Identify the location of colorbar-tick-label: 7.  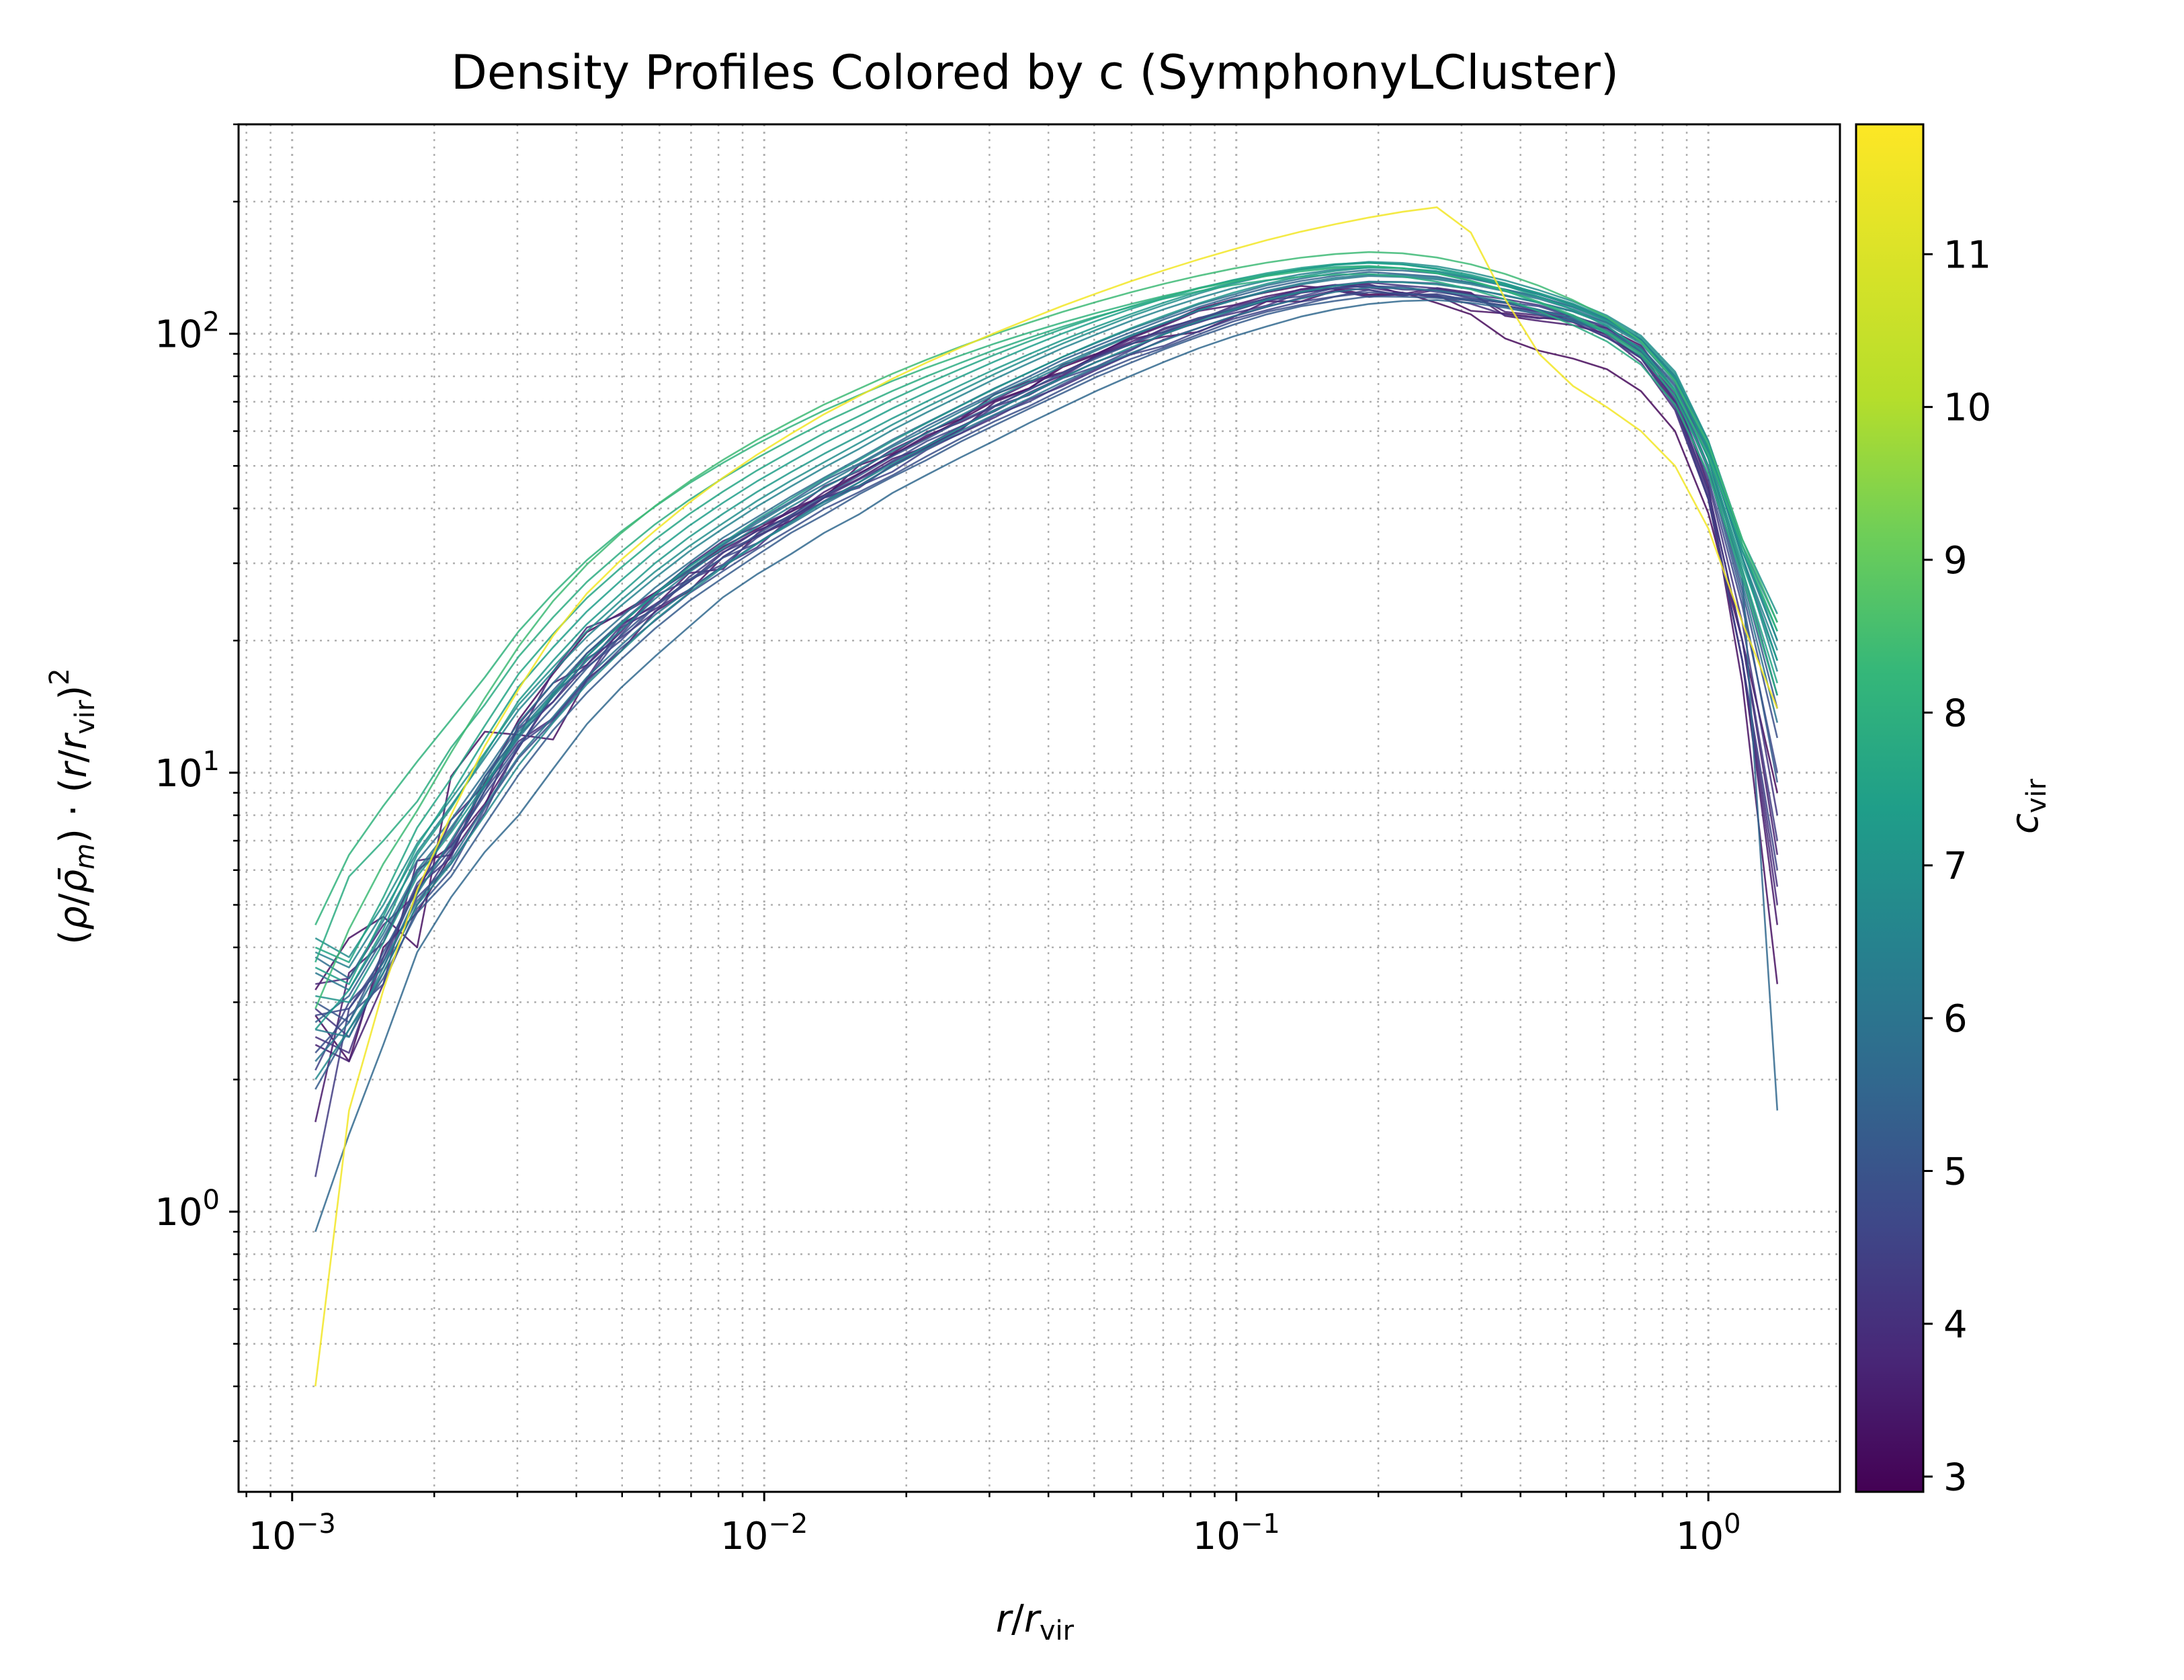
(1955, 867).